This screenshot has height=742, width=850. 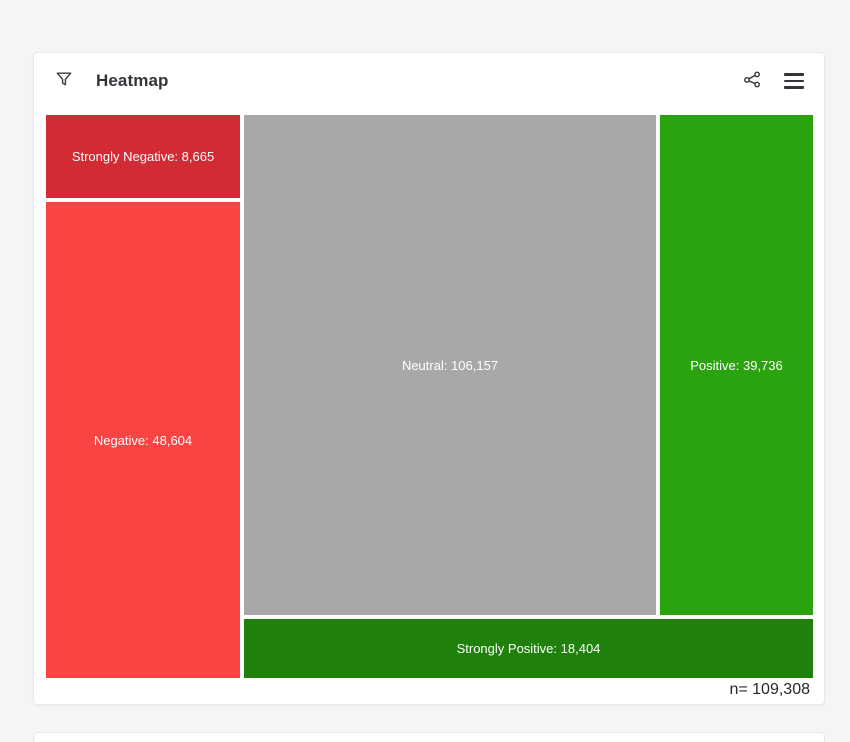 I want to click on cell-label: Strongly Negative: 8,665, so click(x=143, y=156).